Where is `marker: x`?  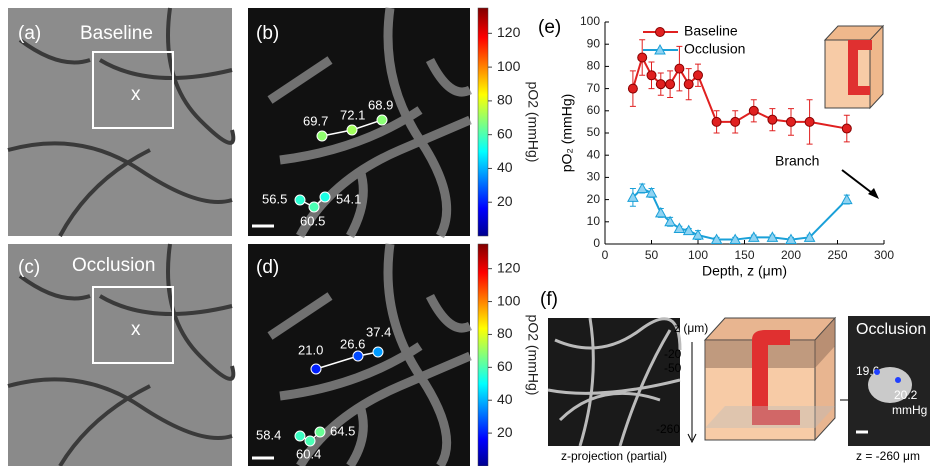
marker: x is located at coordinates (136, 94).